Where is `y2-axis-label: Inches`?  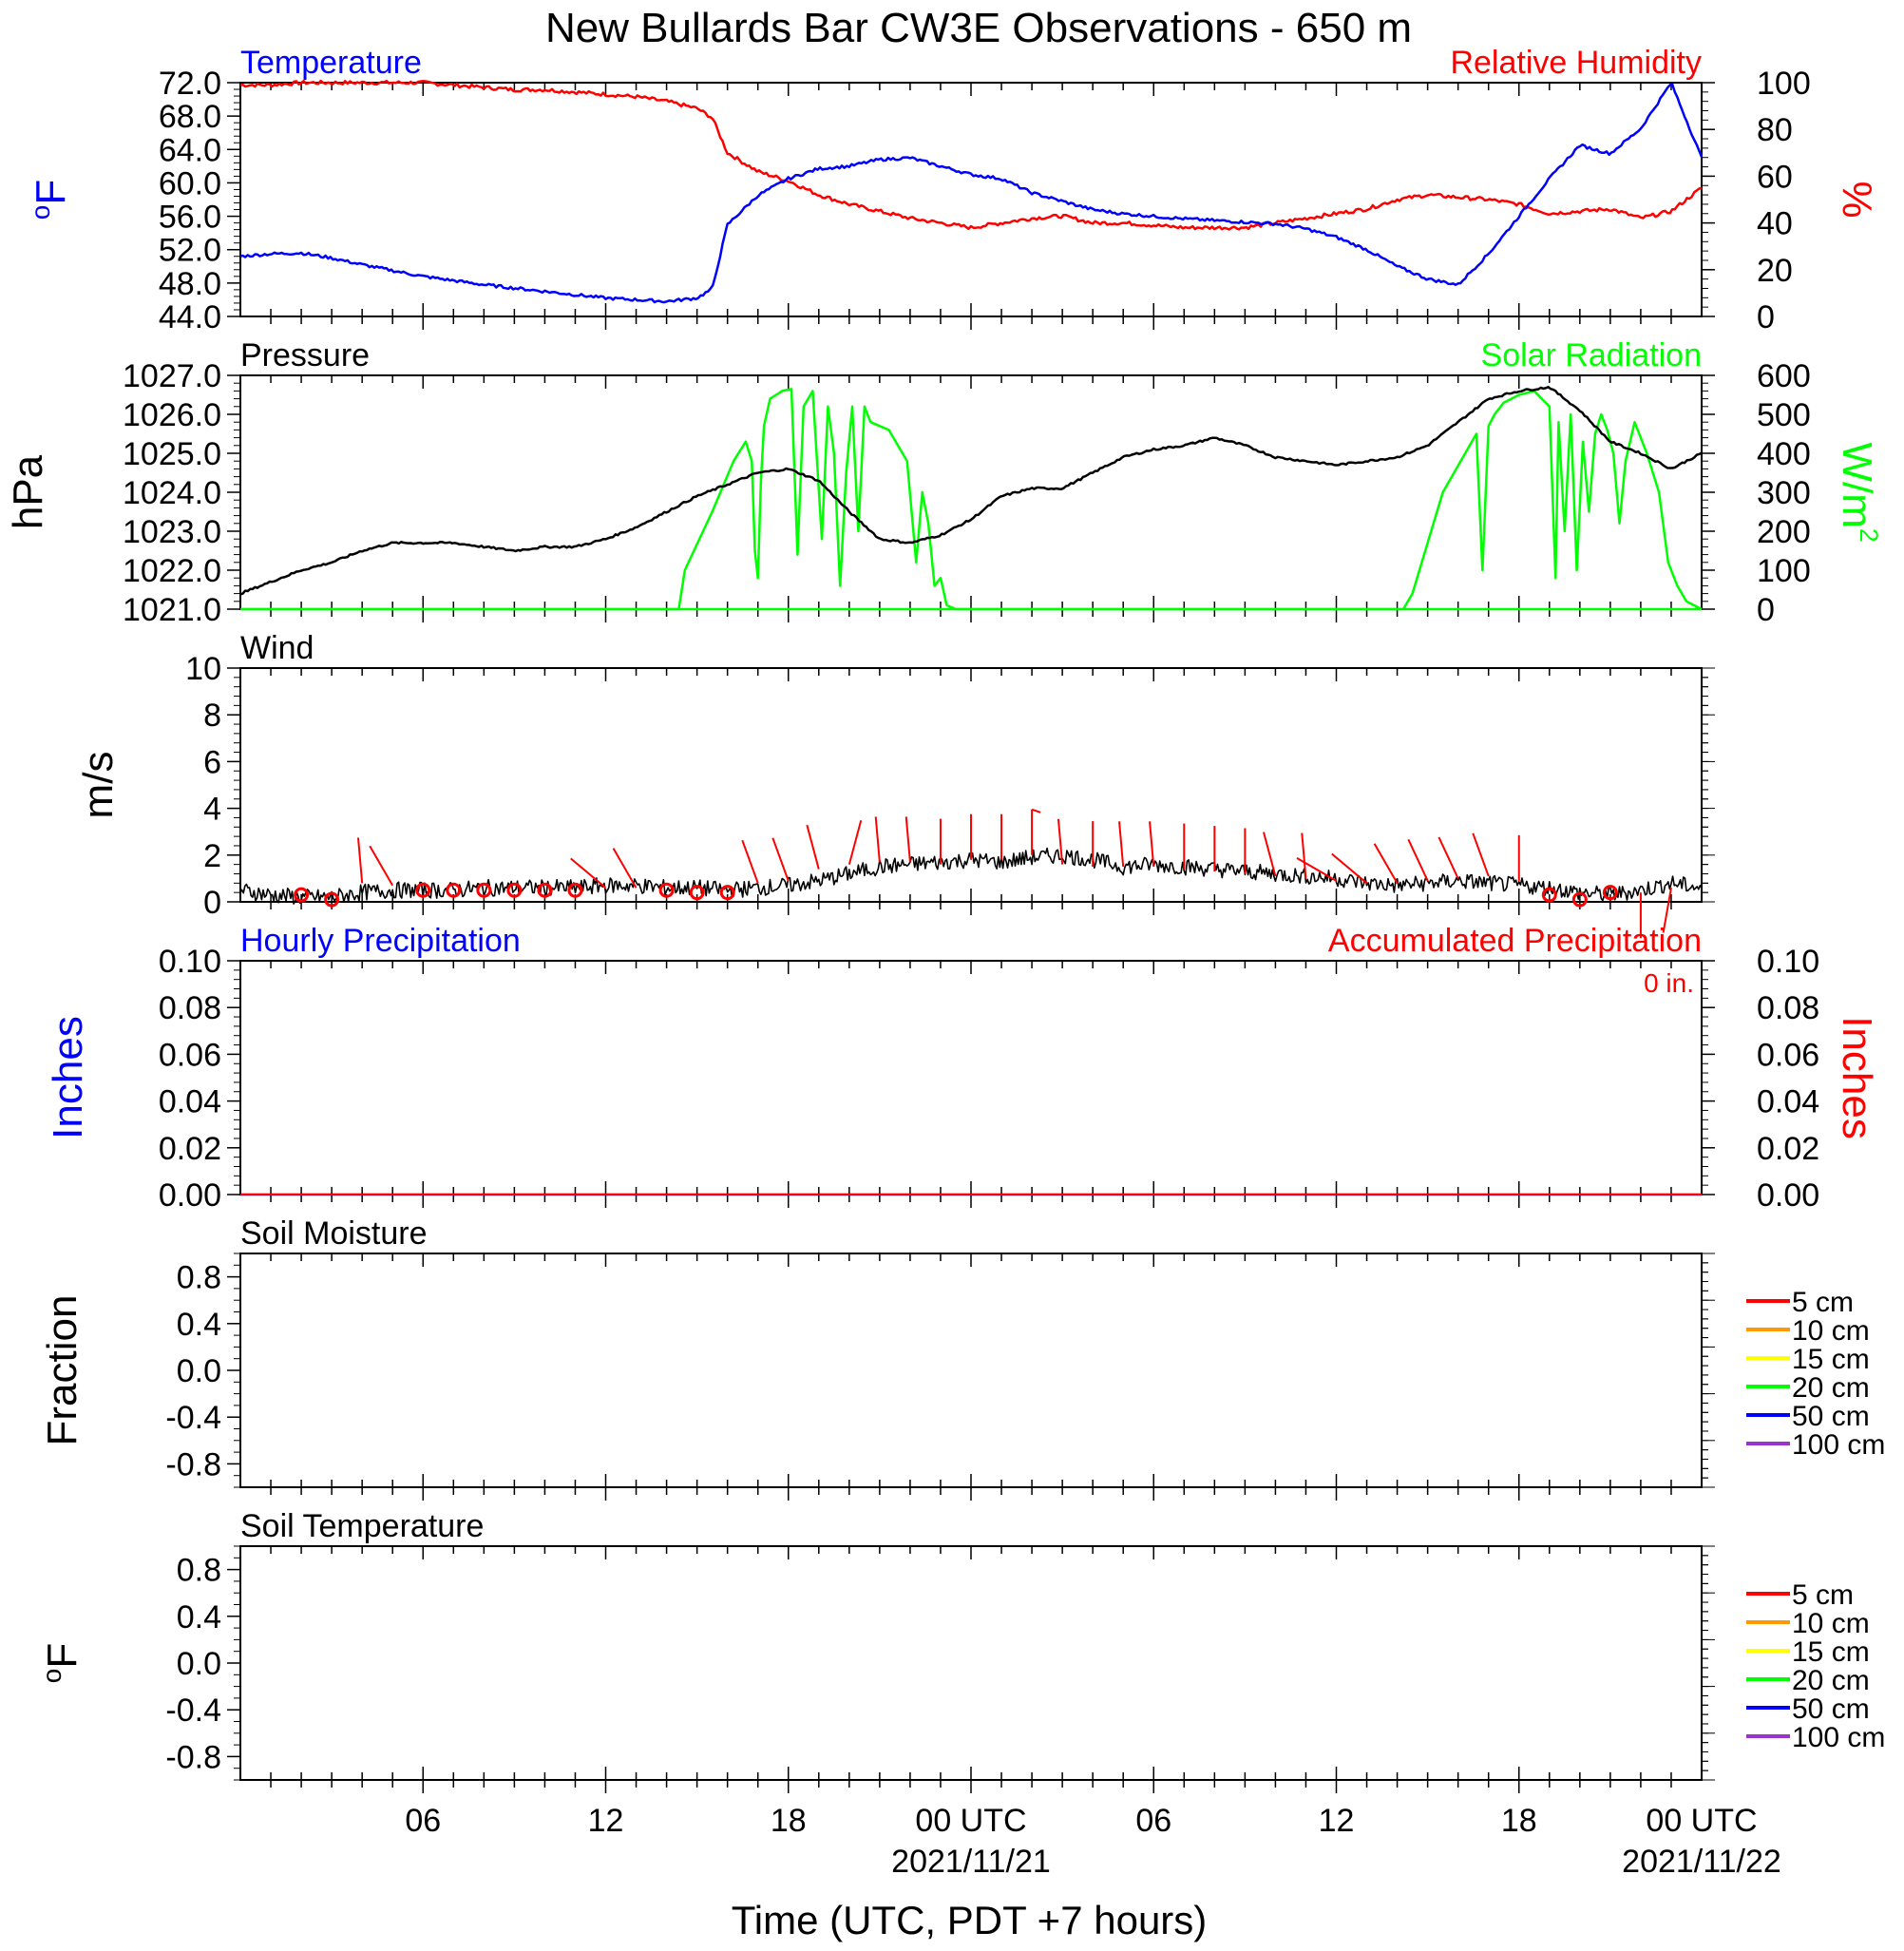 y2-axis-label: Inches is located at coordinates (1857, 1077).